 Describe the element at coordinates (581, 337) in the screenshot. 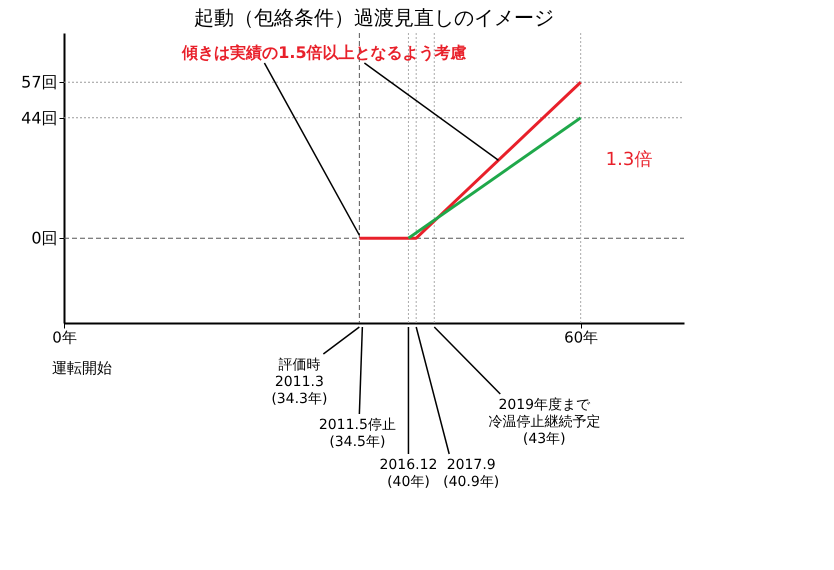

I see `x-tick-label: 60年` at that location.